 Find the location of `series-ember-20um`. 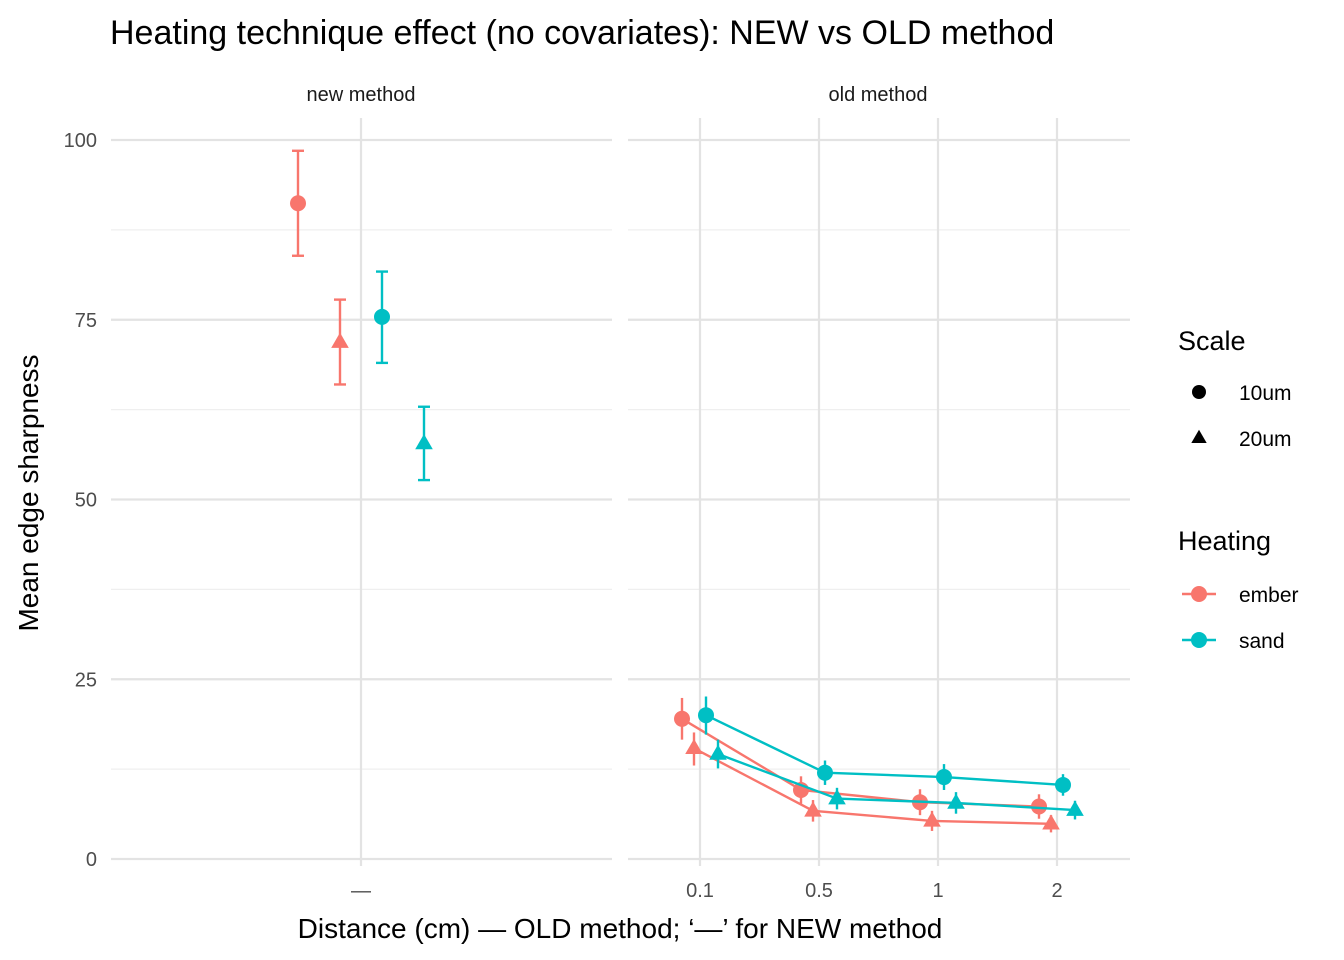

series-ember-20um is located at coordinates (872, 782).